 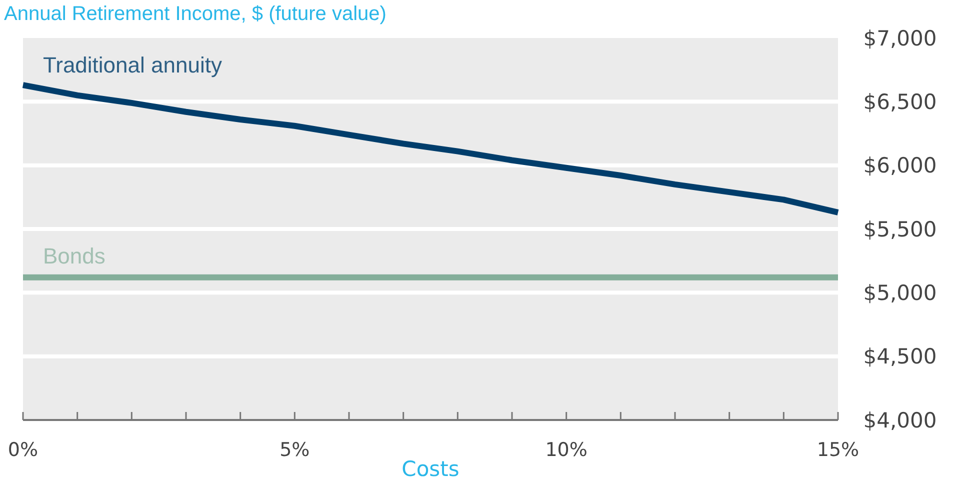 I want to click on y-tick-label: $5,000, so click(x=900, y=293).